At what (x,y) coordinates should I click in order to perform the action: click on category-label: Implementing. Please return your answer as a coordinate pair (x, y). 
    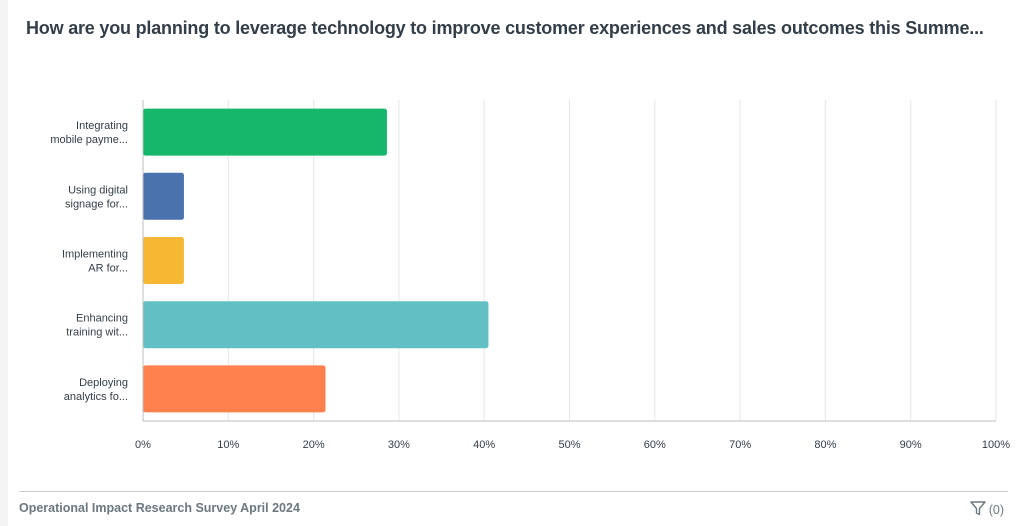
    Looking at the image, I should click on (95, 255).